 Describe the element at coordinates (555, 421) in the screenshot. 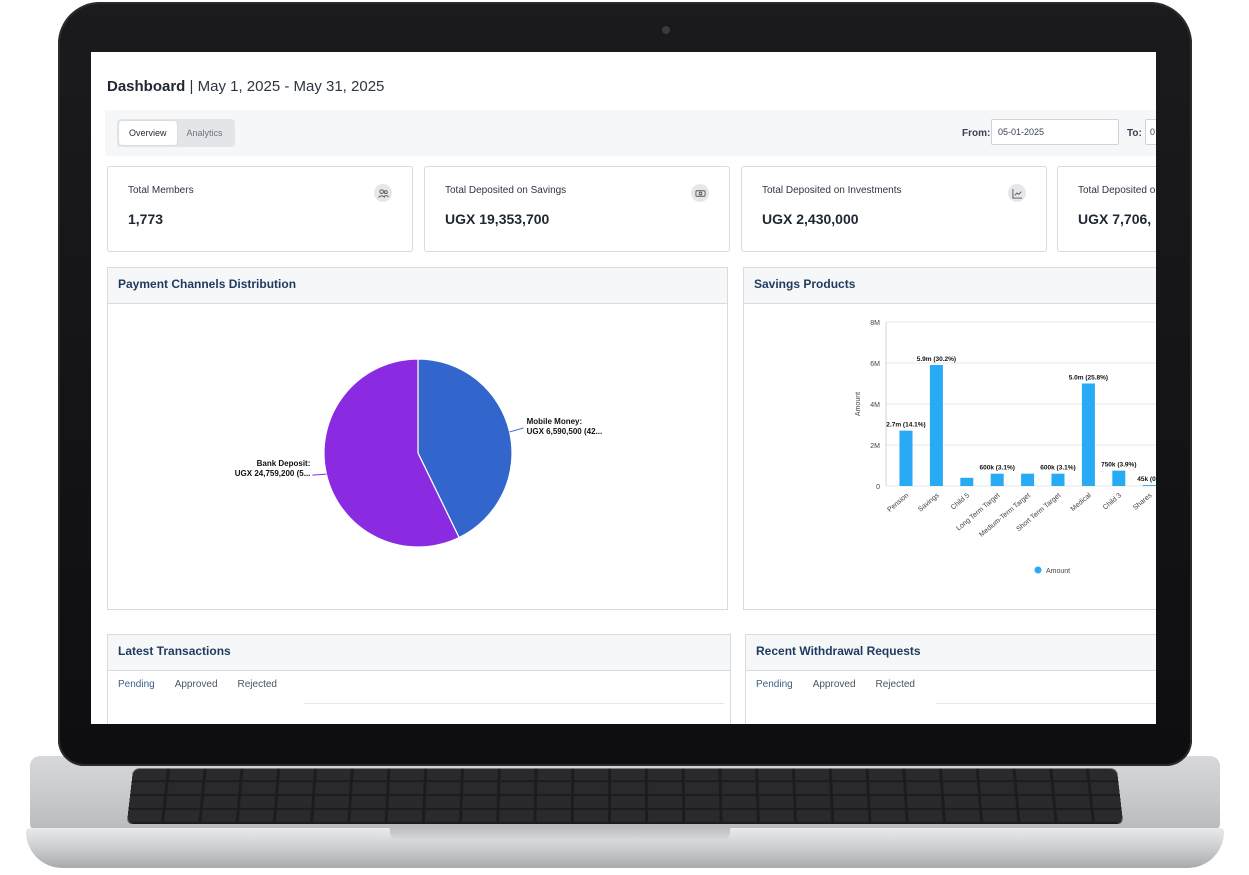

I see `pie-label-mobile-money: Mobile Money:` at that location.